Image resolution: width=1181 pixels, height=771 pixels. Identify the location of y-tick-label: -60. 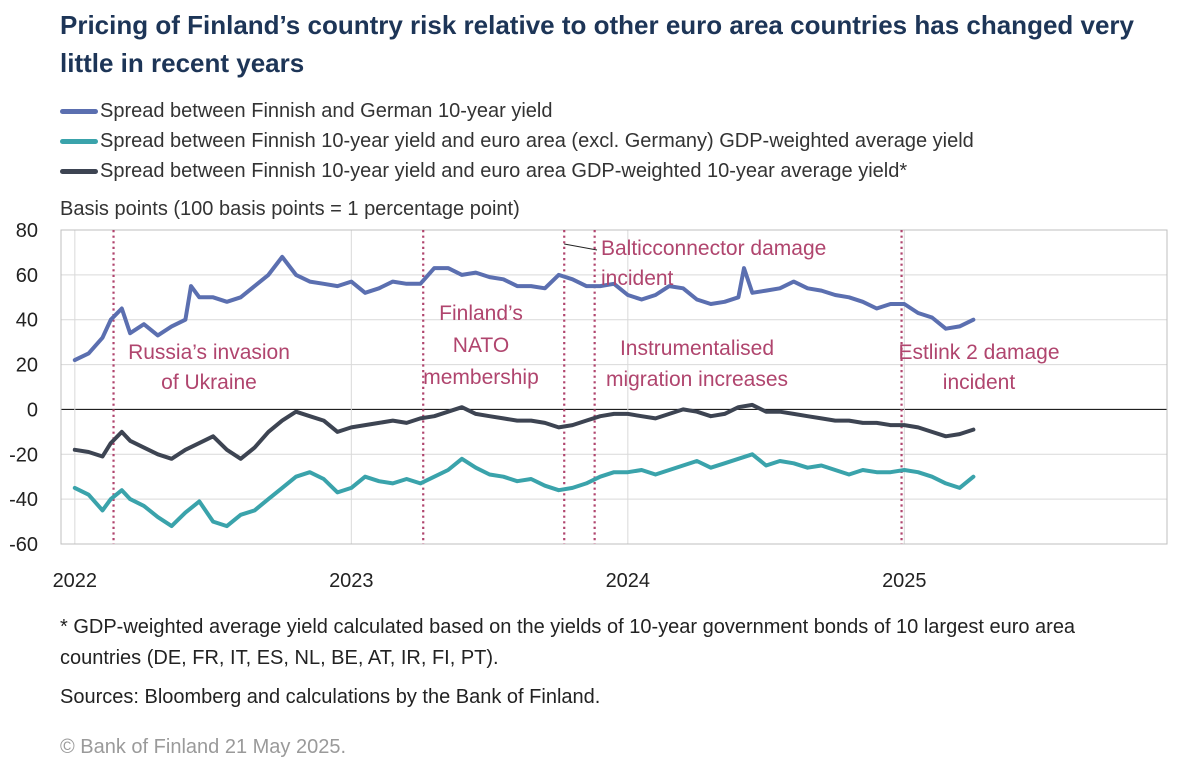
(23, 545).